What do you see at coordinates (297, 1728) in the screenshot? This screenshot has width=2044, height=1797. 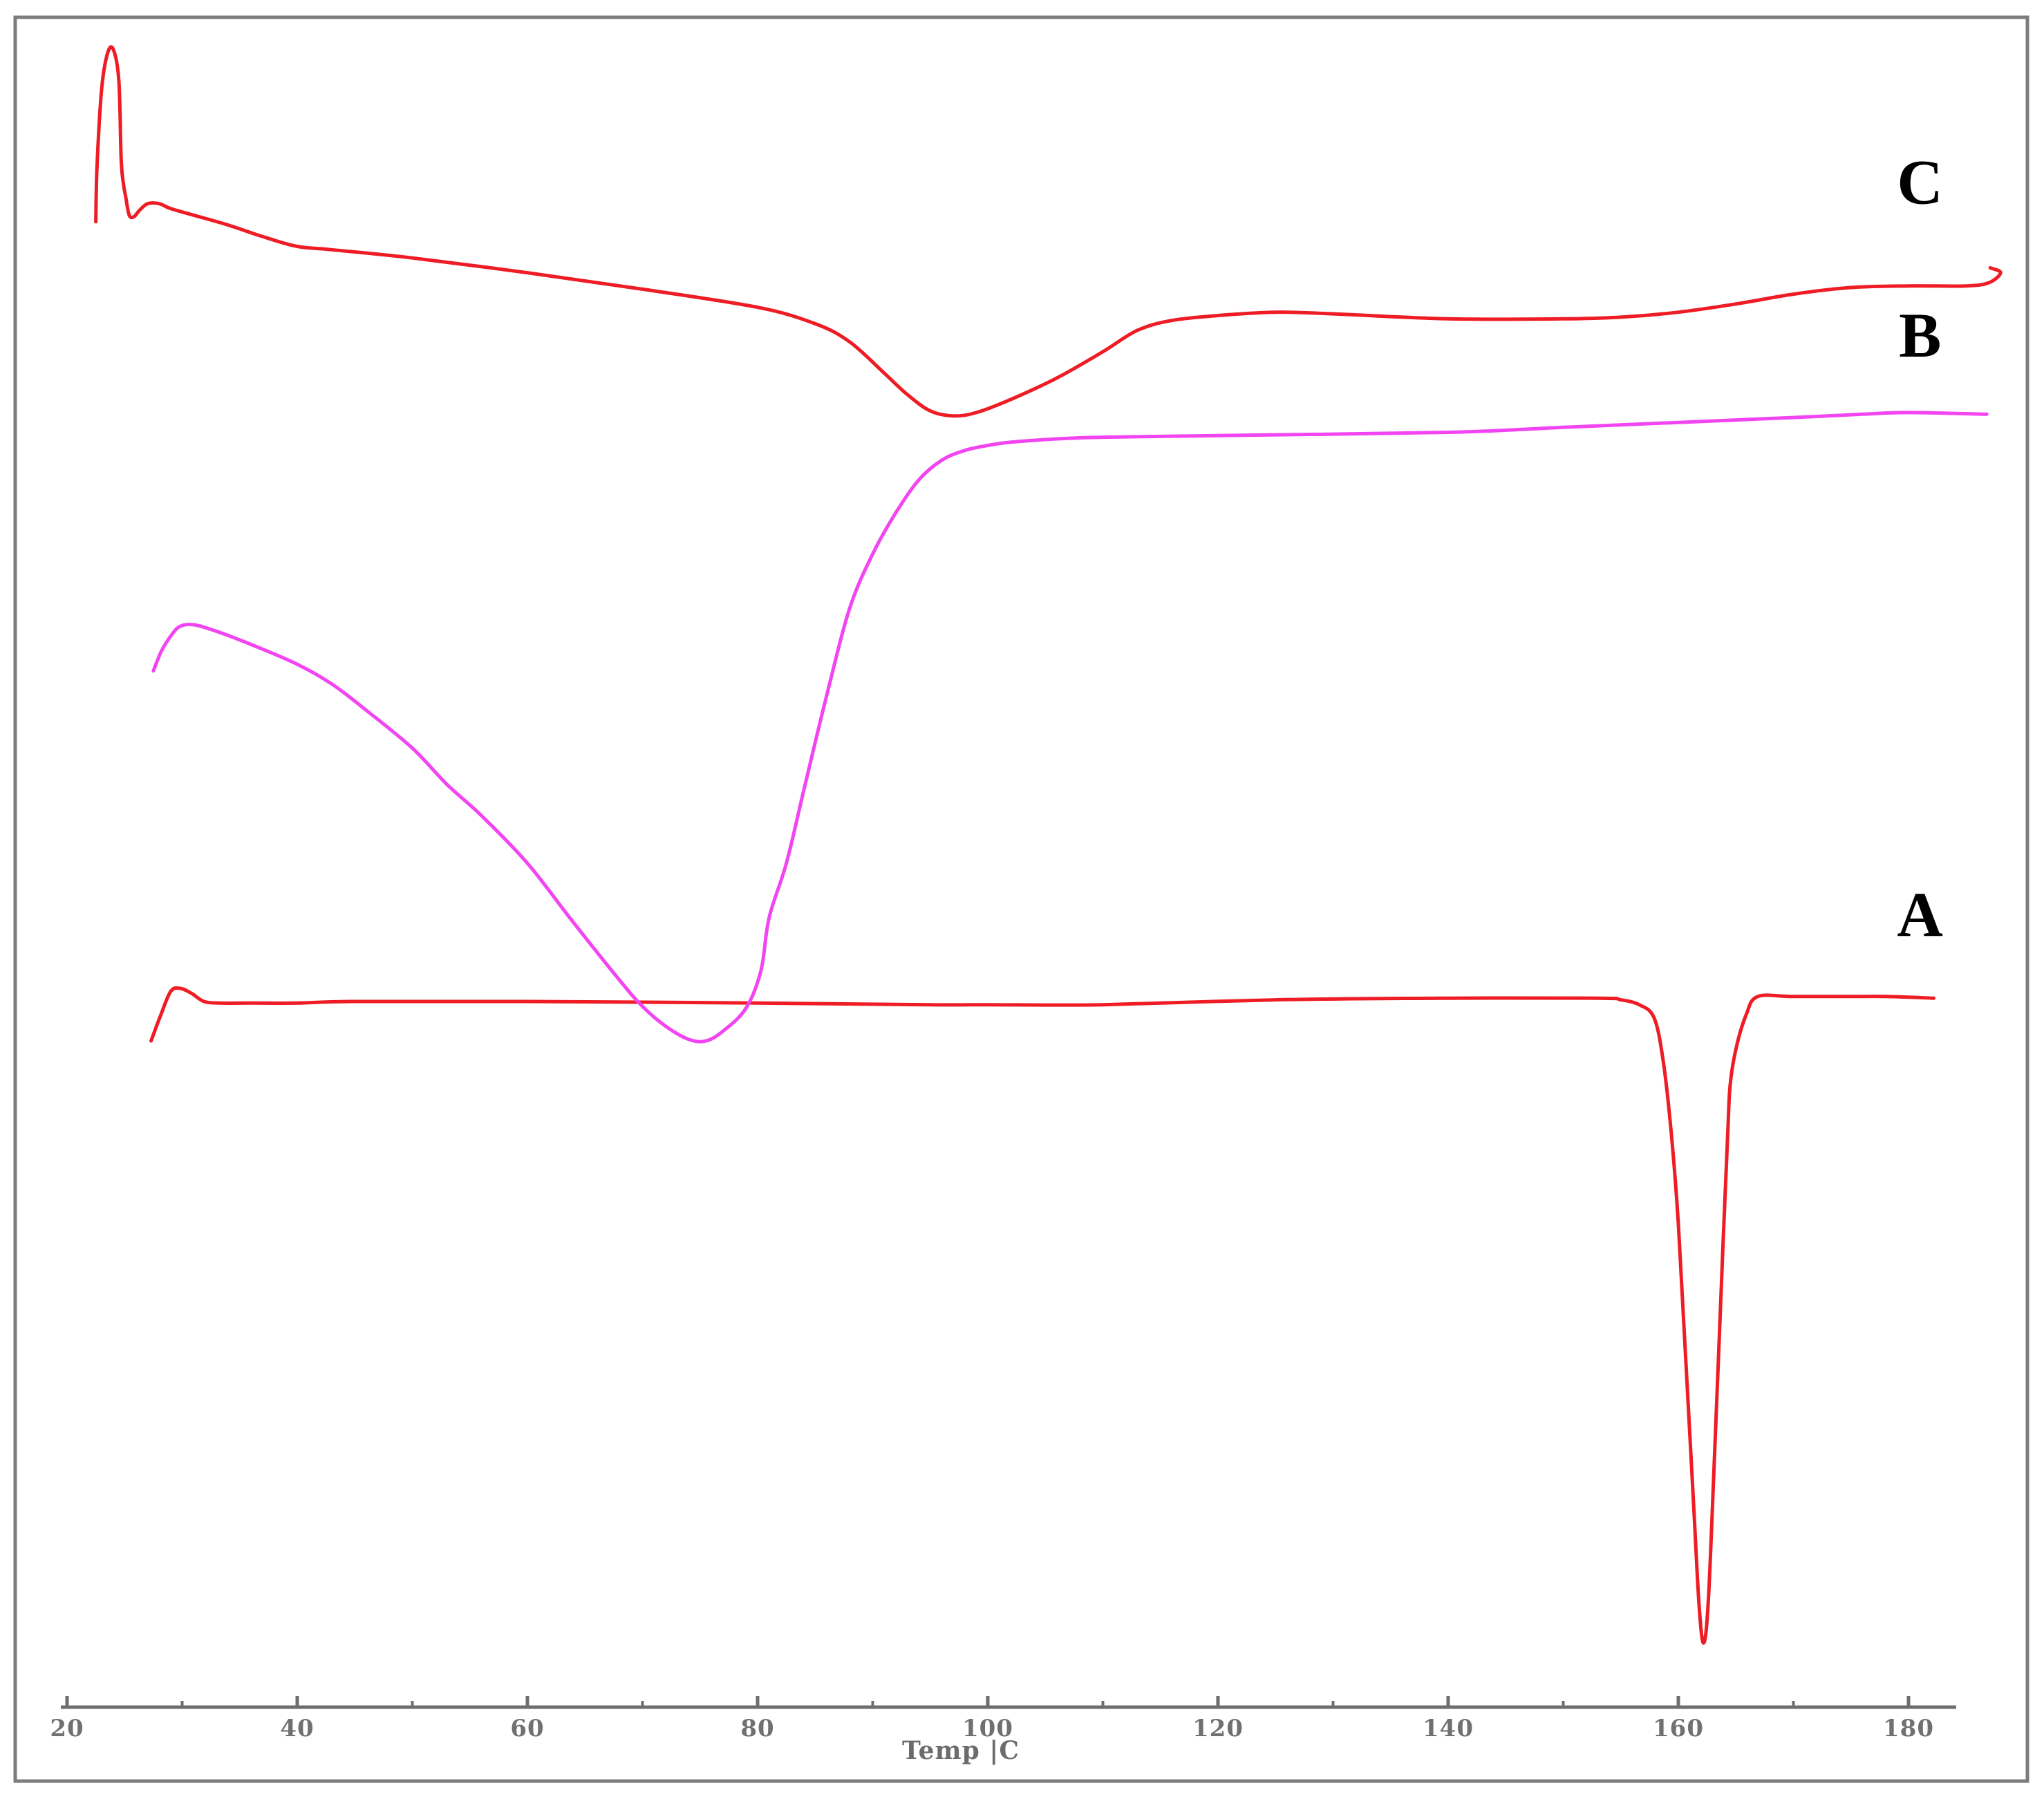 I see `x-tick-label-40: 40` at bounding box center [297, 1728].